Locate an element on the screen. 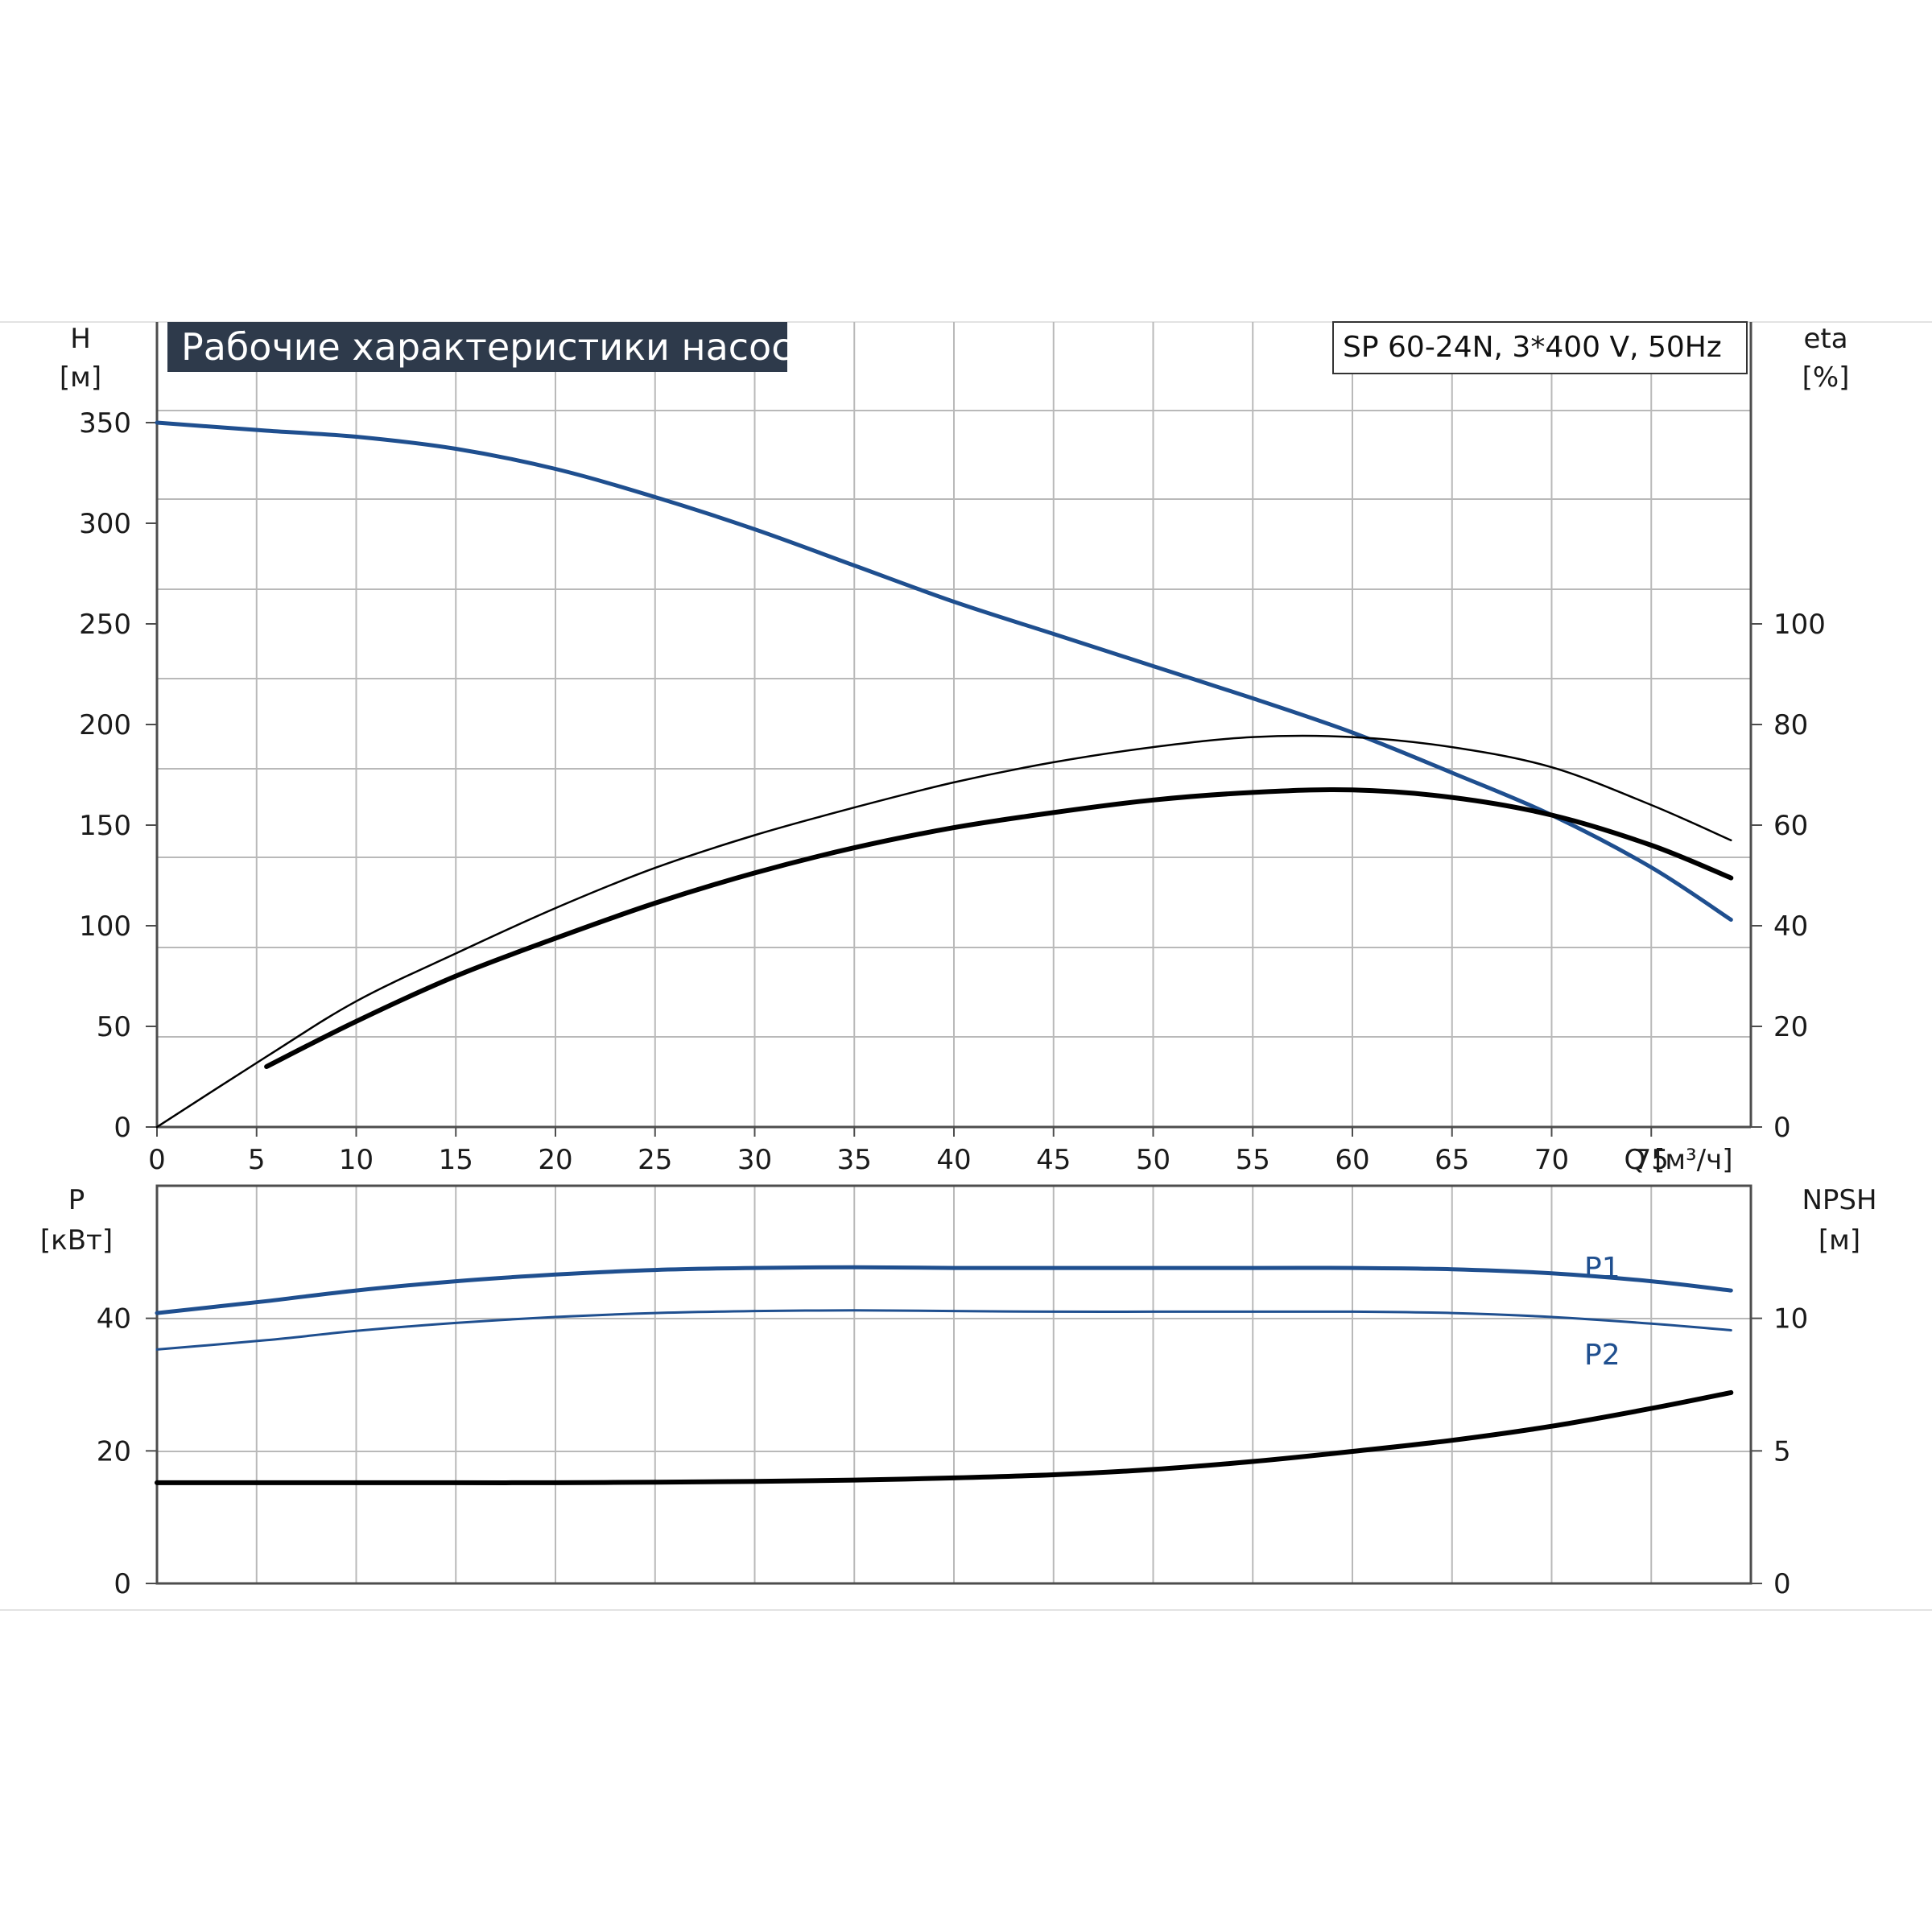 The width and height of the screenshot is (1932, 1932). x-tick-label: 65 is located at coordinates (1452, 1160).